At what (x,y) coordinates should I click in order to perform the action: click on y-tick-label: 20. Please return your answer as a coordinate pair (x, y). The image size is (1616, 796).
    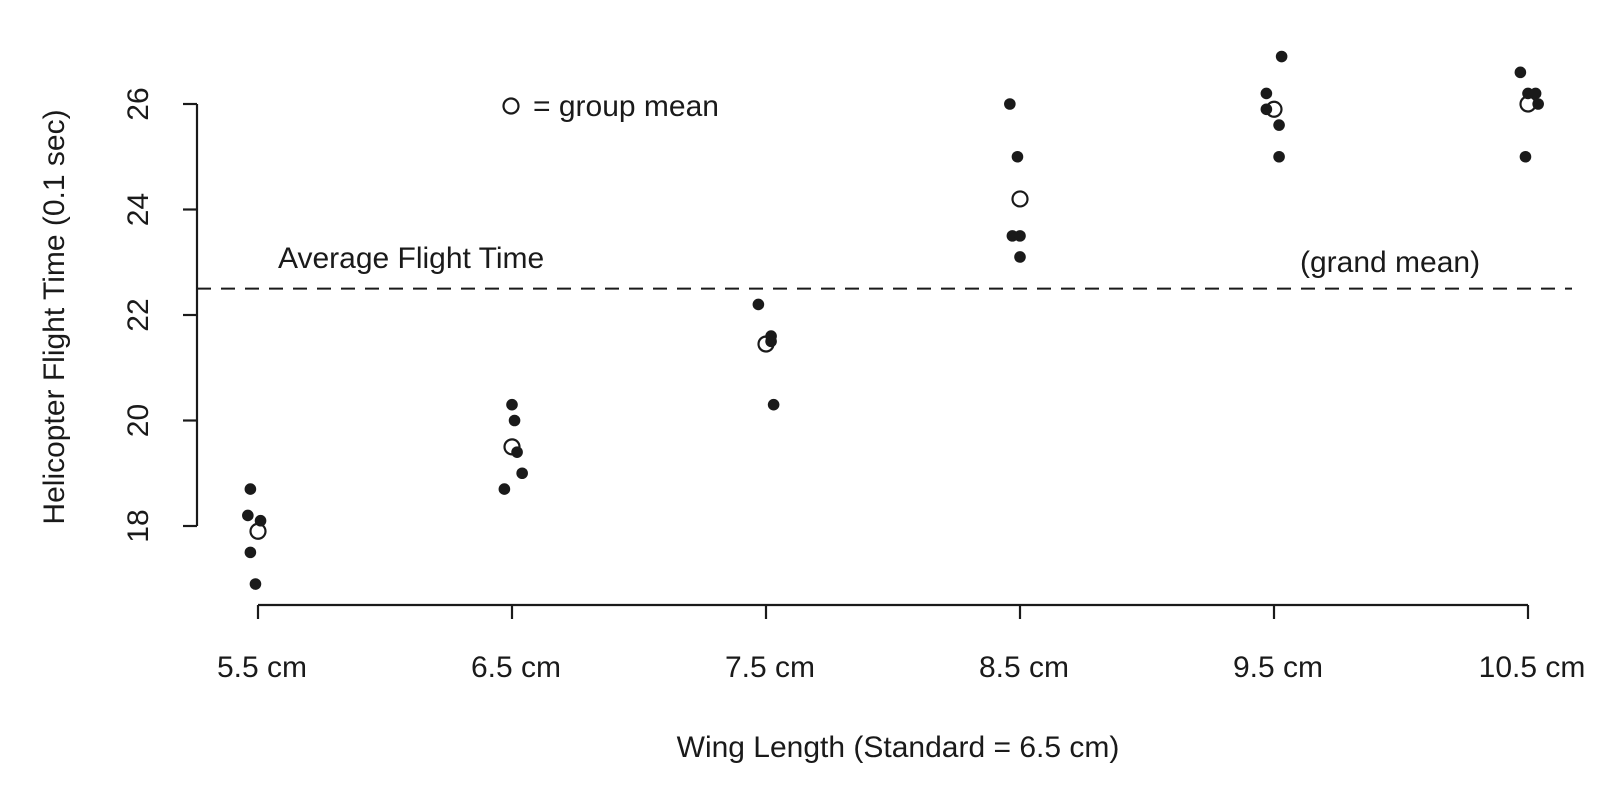
    Looking at the image, I should click on (138, 420).